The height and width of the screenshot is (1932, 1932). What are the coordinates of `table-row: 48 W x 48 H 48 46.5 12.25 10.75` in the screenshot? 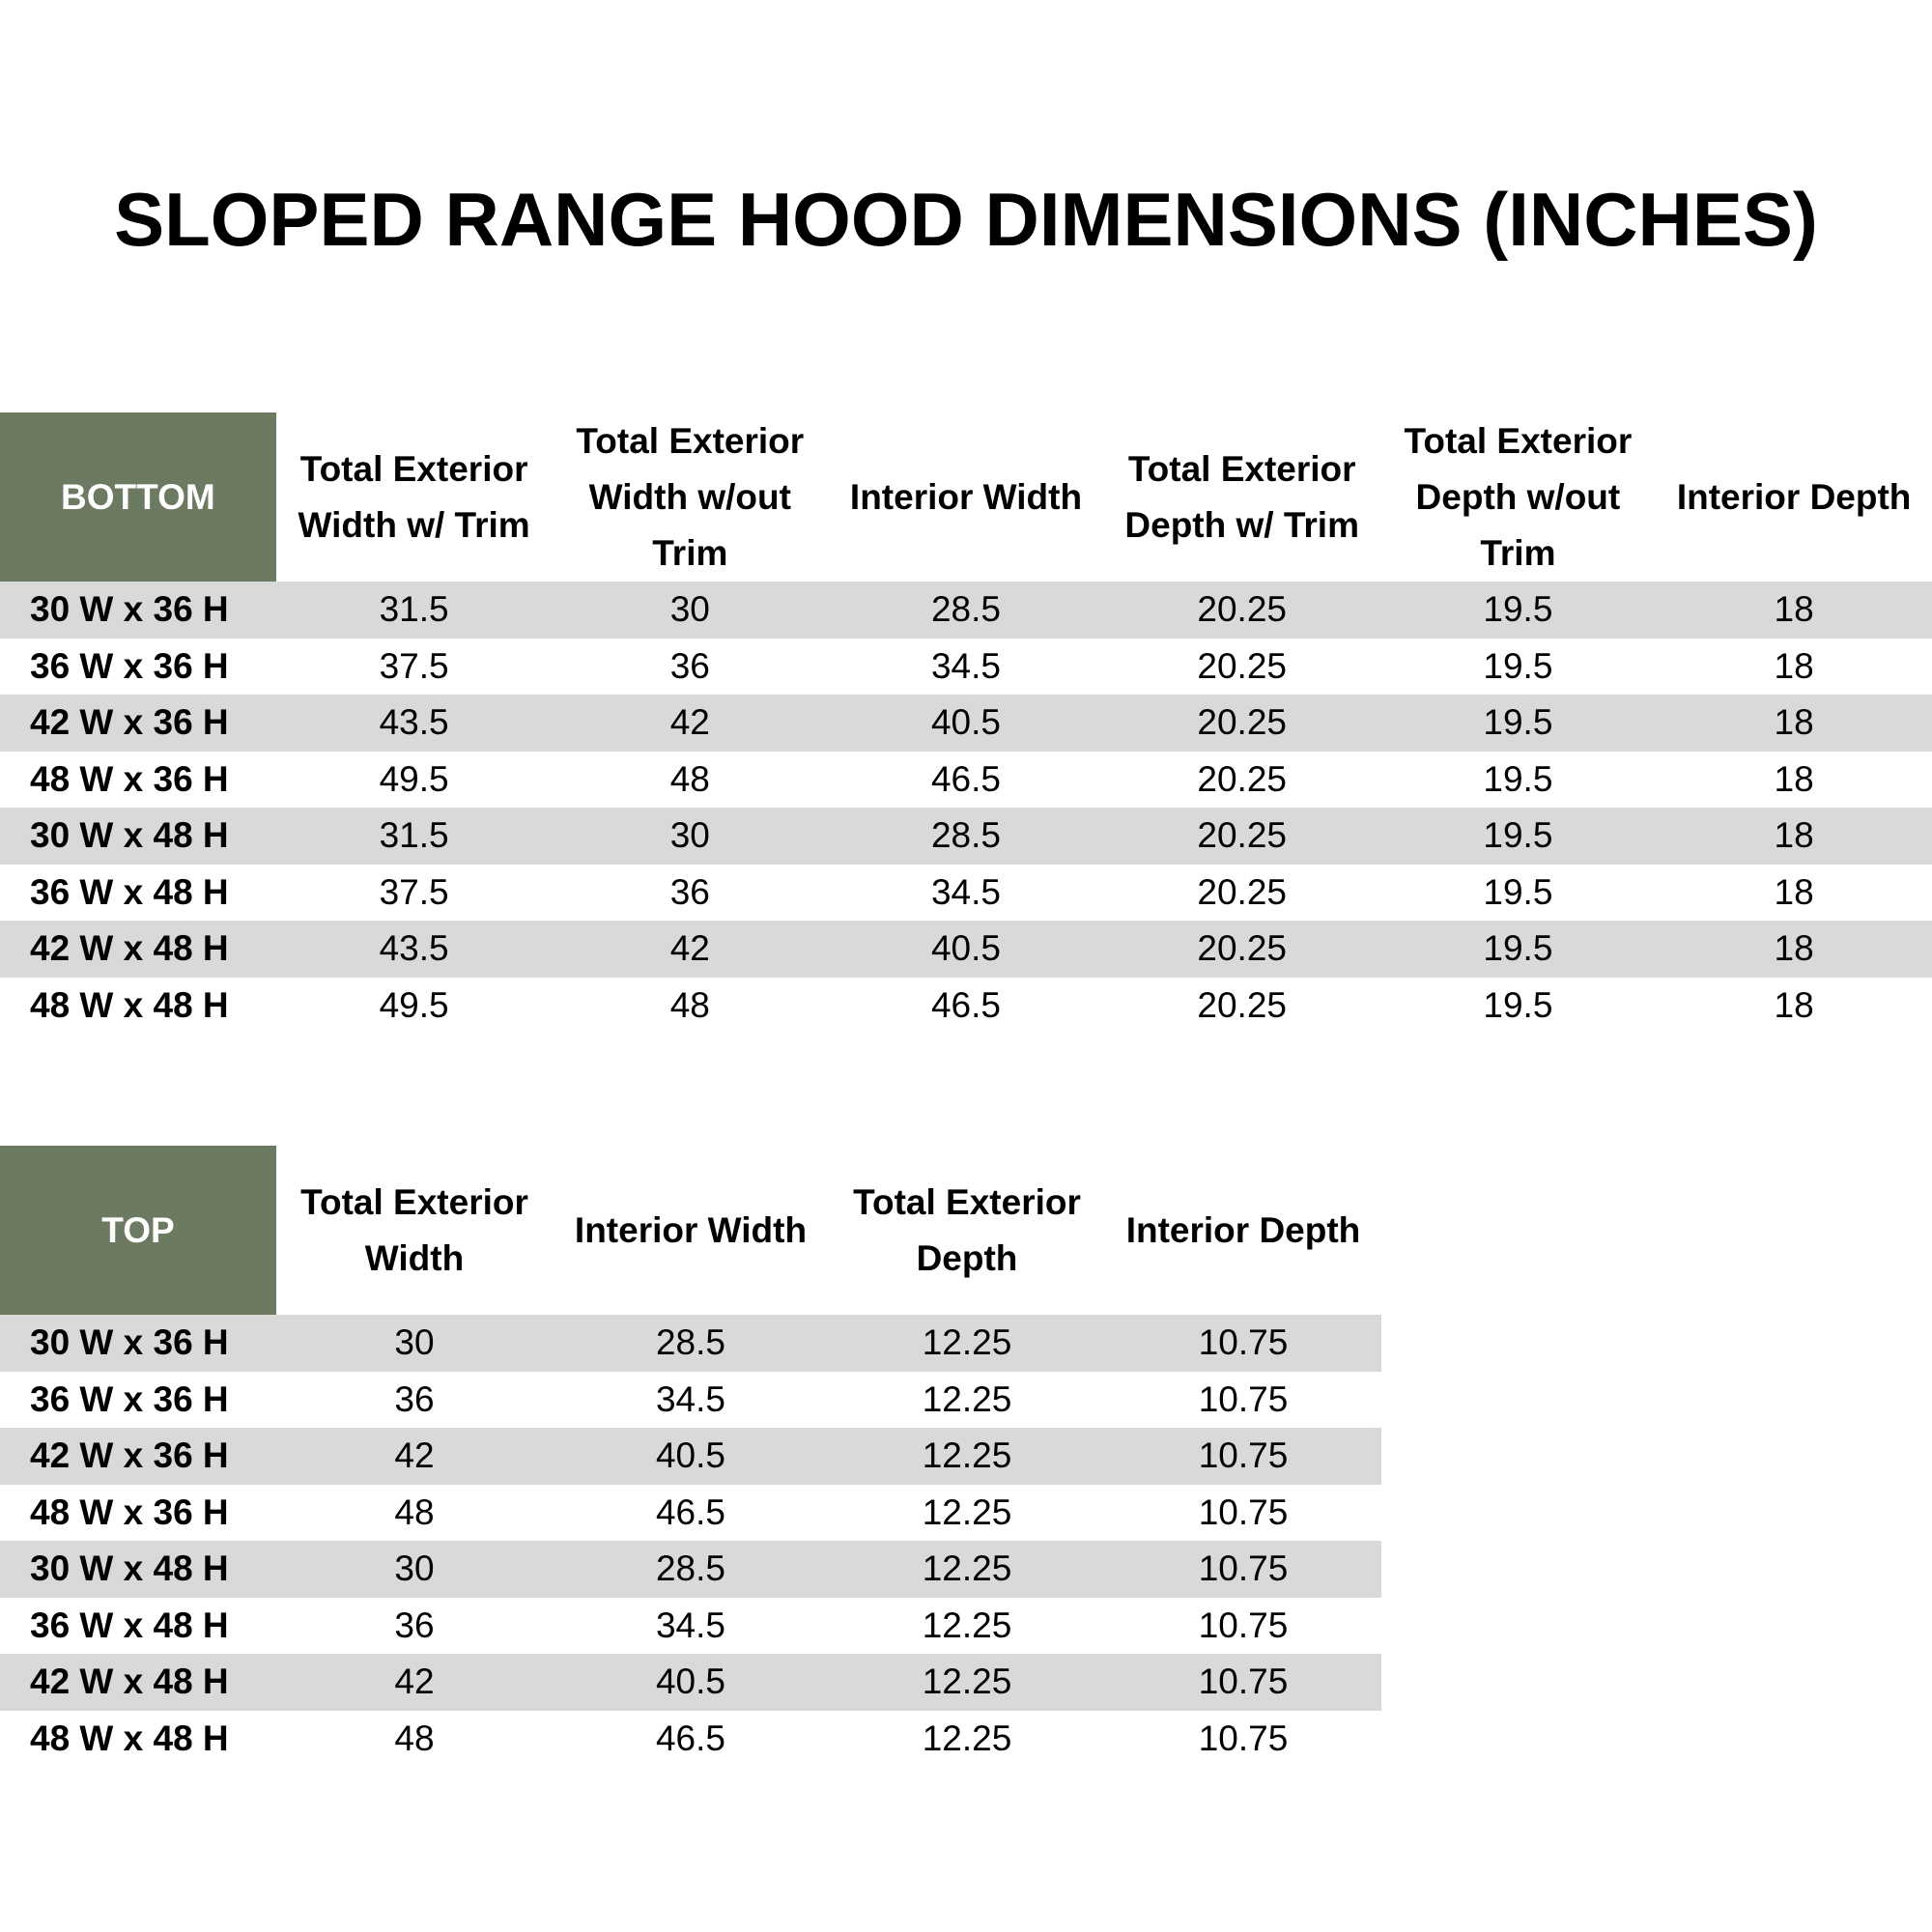 It's located at (690, 1739).